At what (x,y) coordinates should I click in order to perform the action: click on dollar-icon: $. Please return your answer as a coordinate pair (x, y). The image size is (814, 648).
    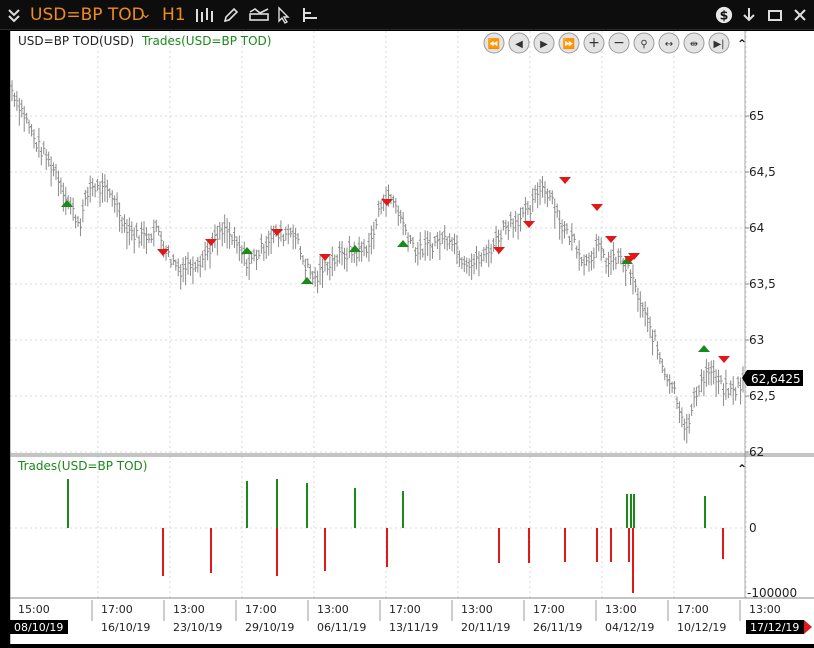
    Looking at the image, I should click on (724, 15).